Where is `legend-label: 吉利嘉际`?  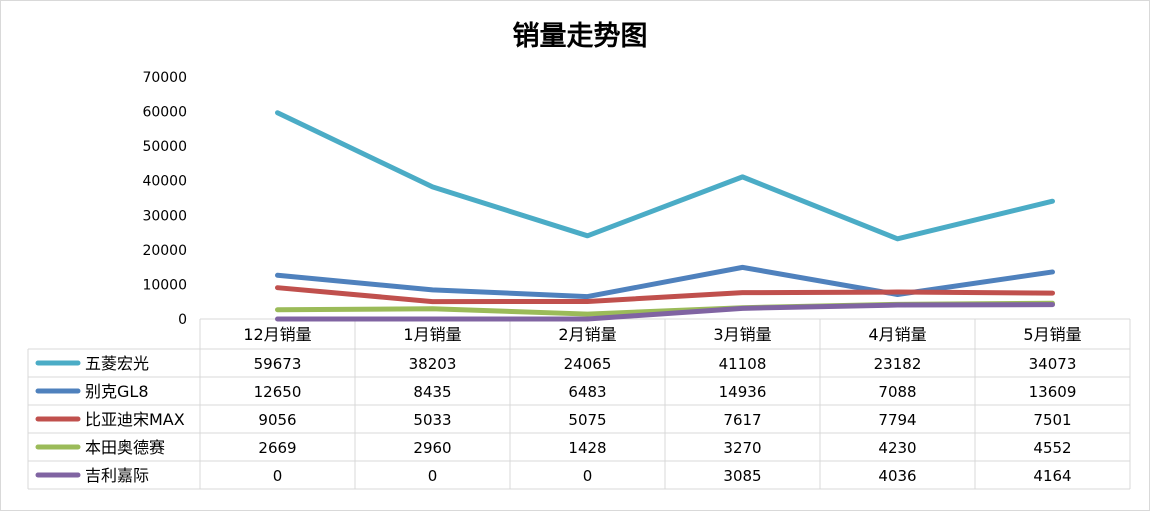 legend-label: 吉利嘉际 is located at coordinates (117, 475).